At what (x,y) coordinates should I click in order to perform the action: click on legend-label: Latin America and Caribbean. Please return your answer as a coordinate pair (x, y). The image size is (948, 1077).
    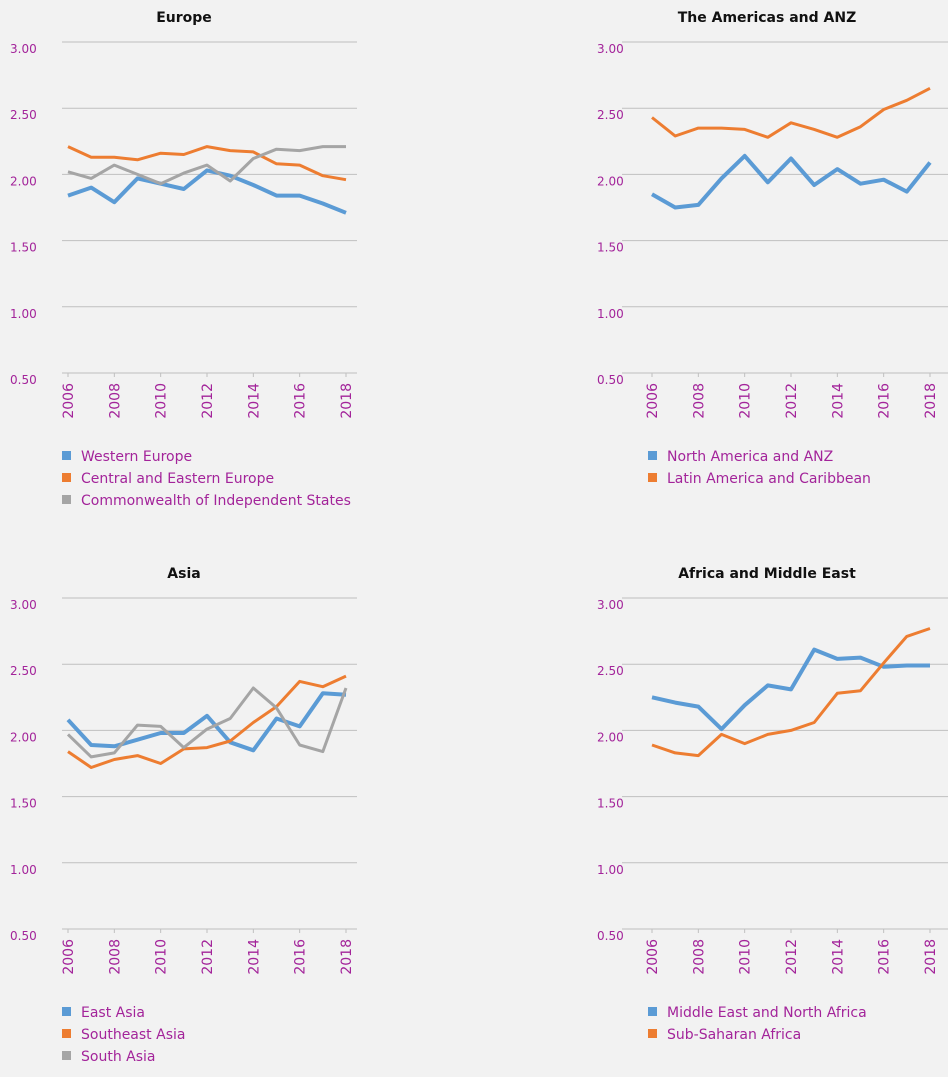
    Looking at the image, I should click on (769, 479).